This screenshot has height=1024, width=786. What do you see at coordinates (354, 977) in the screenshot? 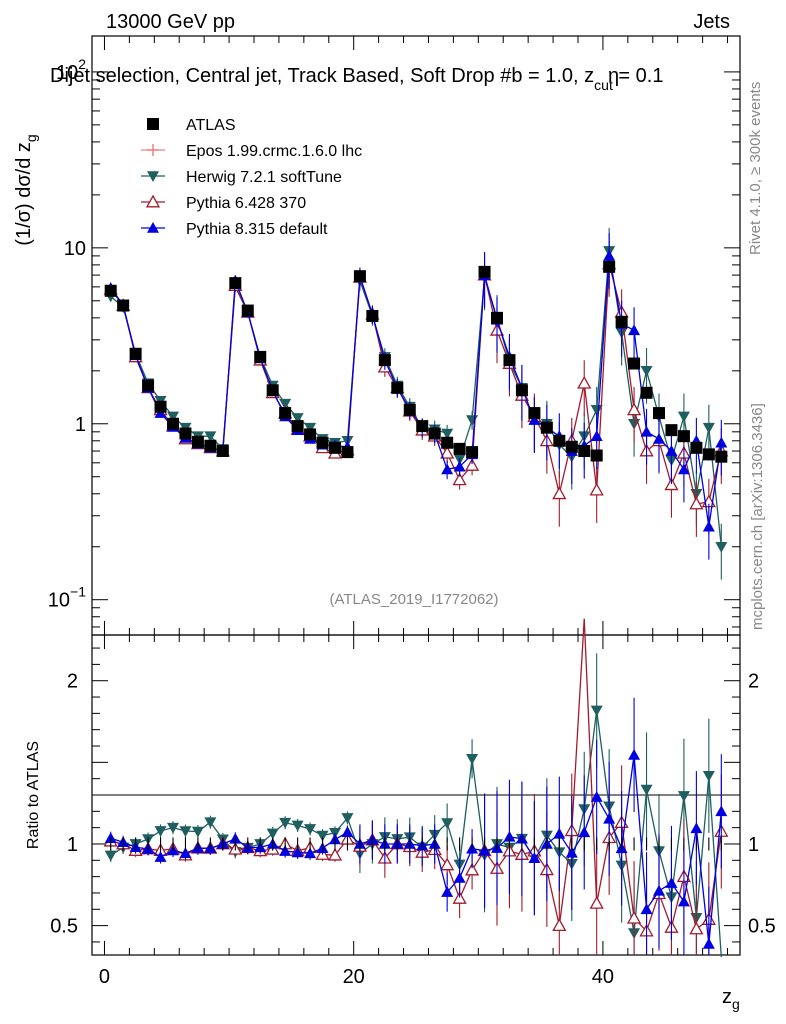
I see `x-tick-label: 20` at bounding box center [354, 977].